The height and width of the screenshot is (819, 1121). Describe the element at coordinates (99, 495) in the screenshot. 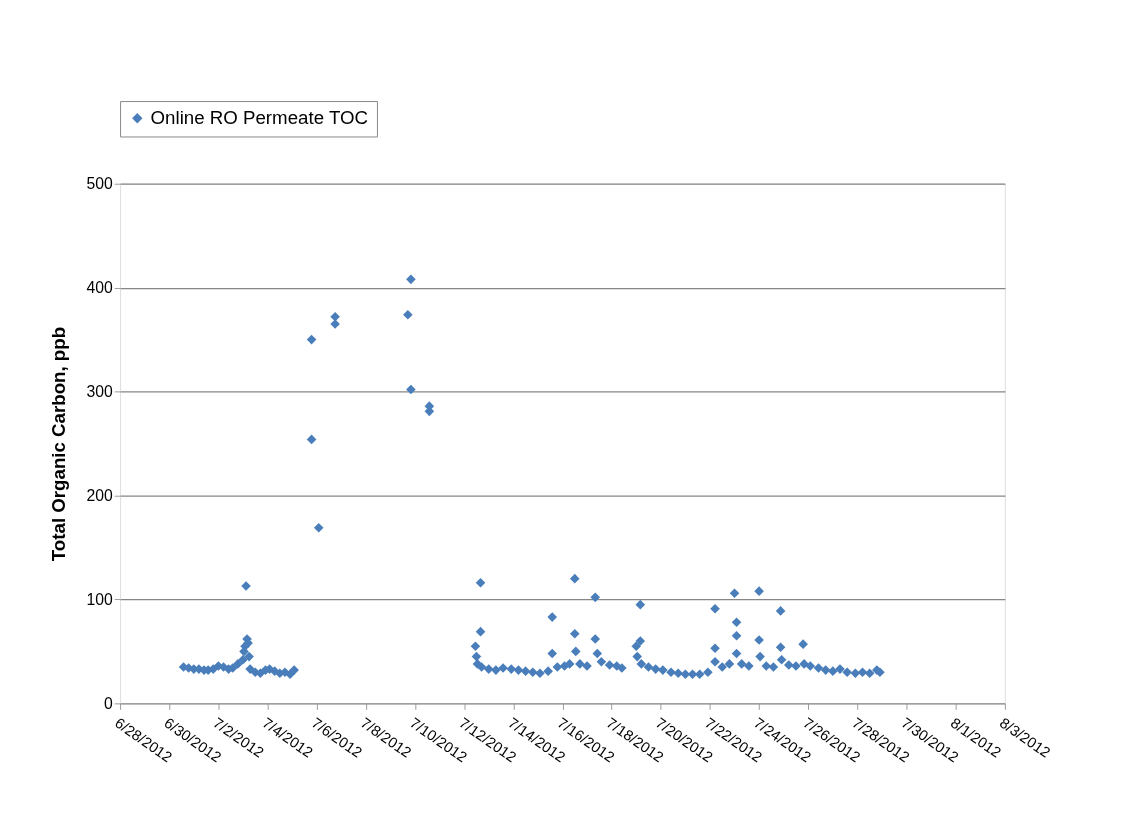

I see `y-tick-label: 200` at that location.